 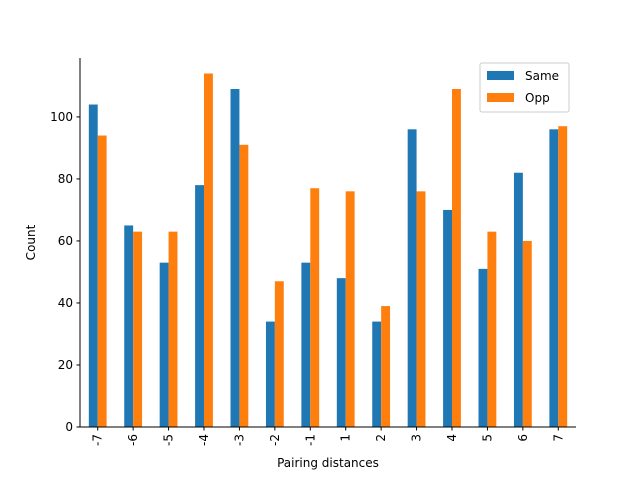 What do you see at coordinates (537, 98) in the screenshot?
I see `legend-label-opp: Opp` at bounding box center [537, 98].